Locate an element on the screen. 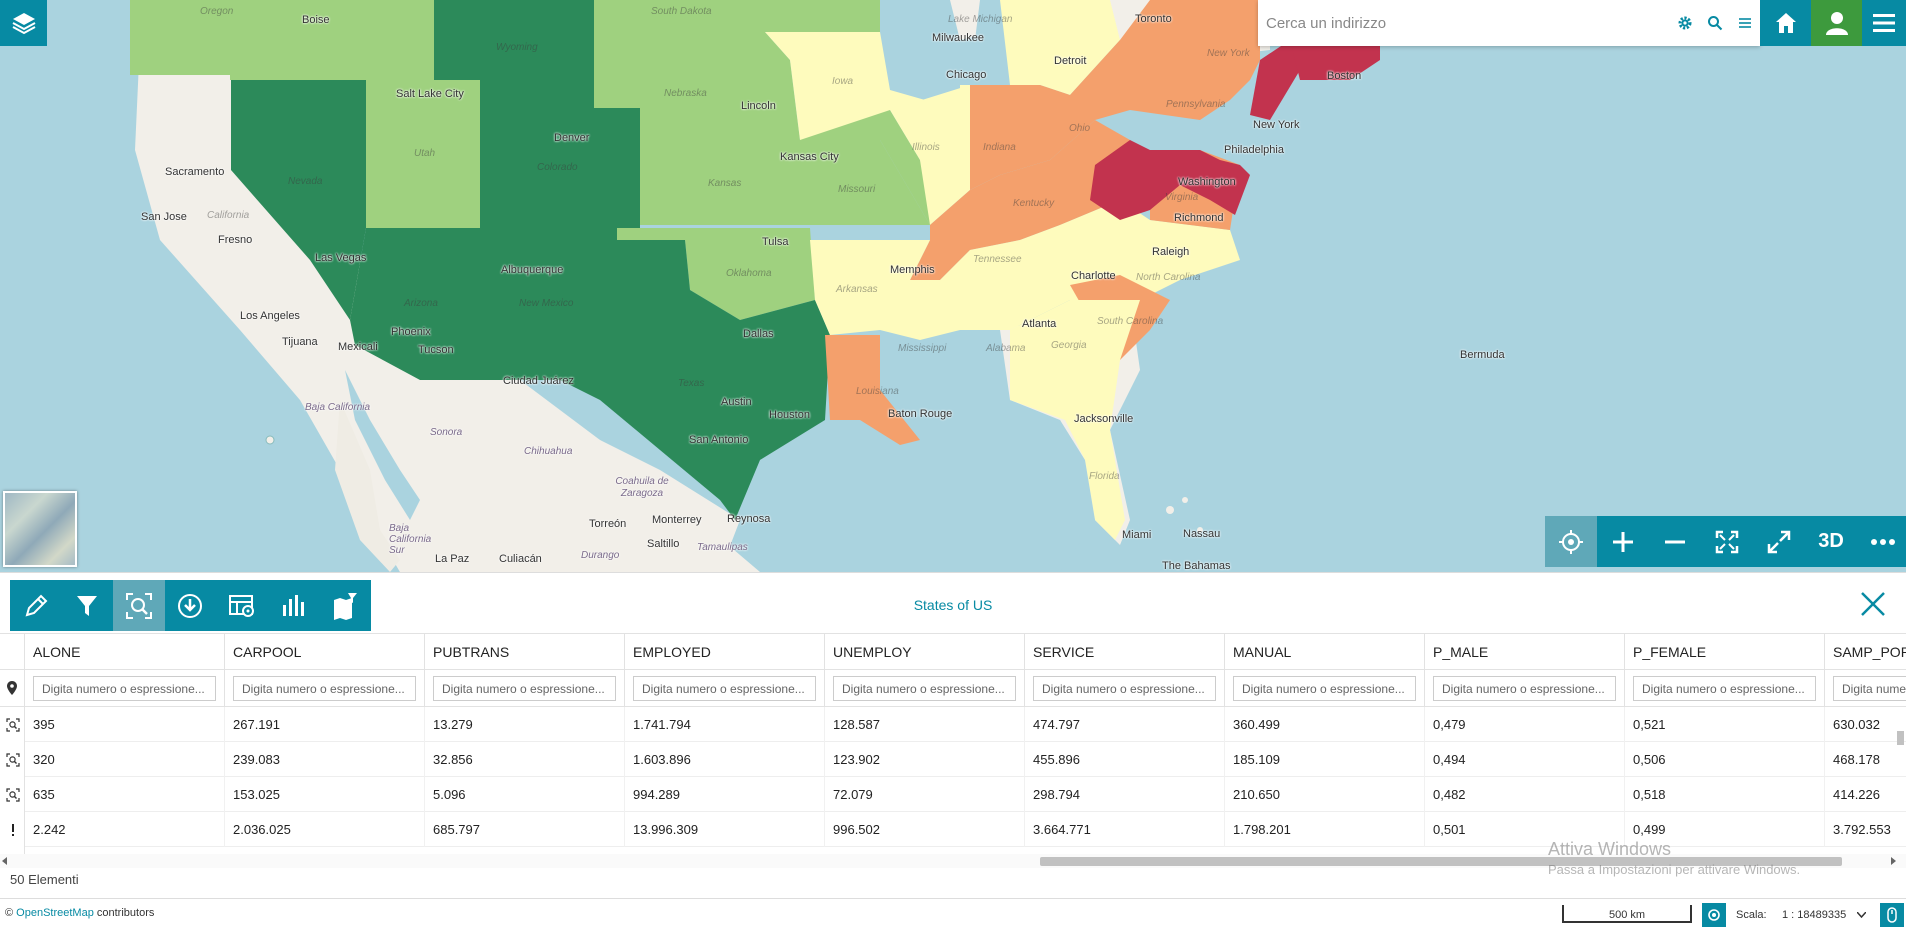  column-header: CARPOOL is located at coordinates (325, 652).